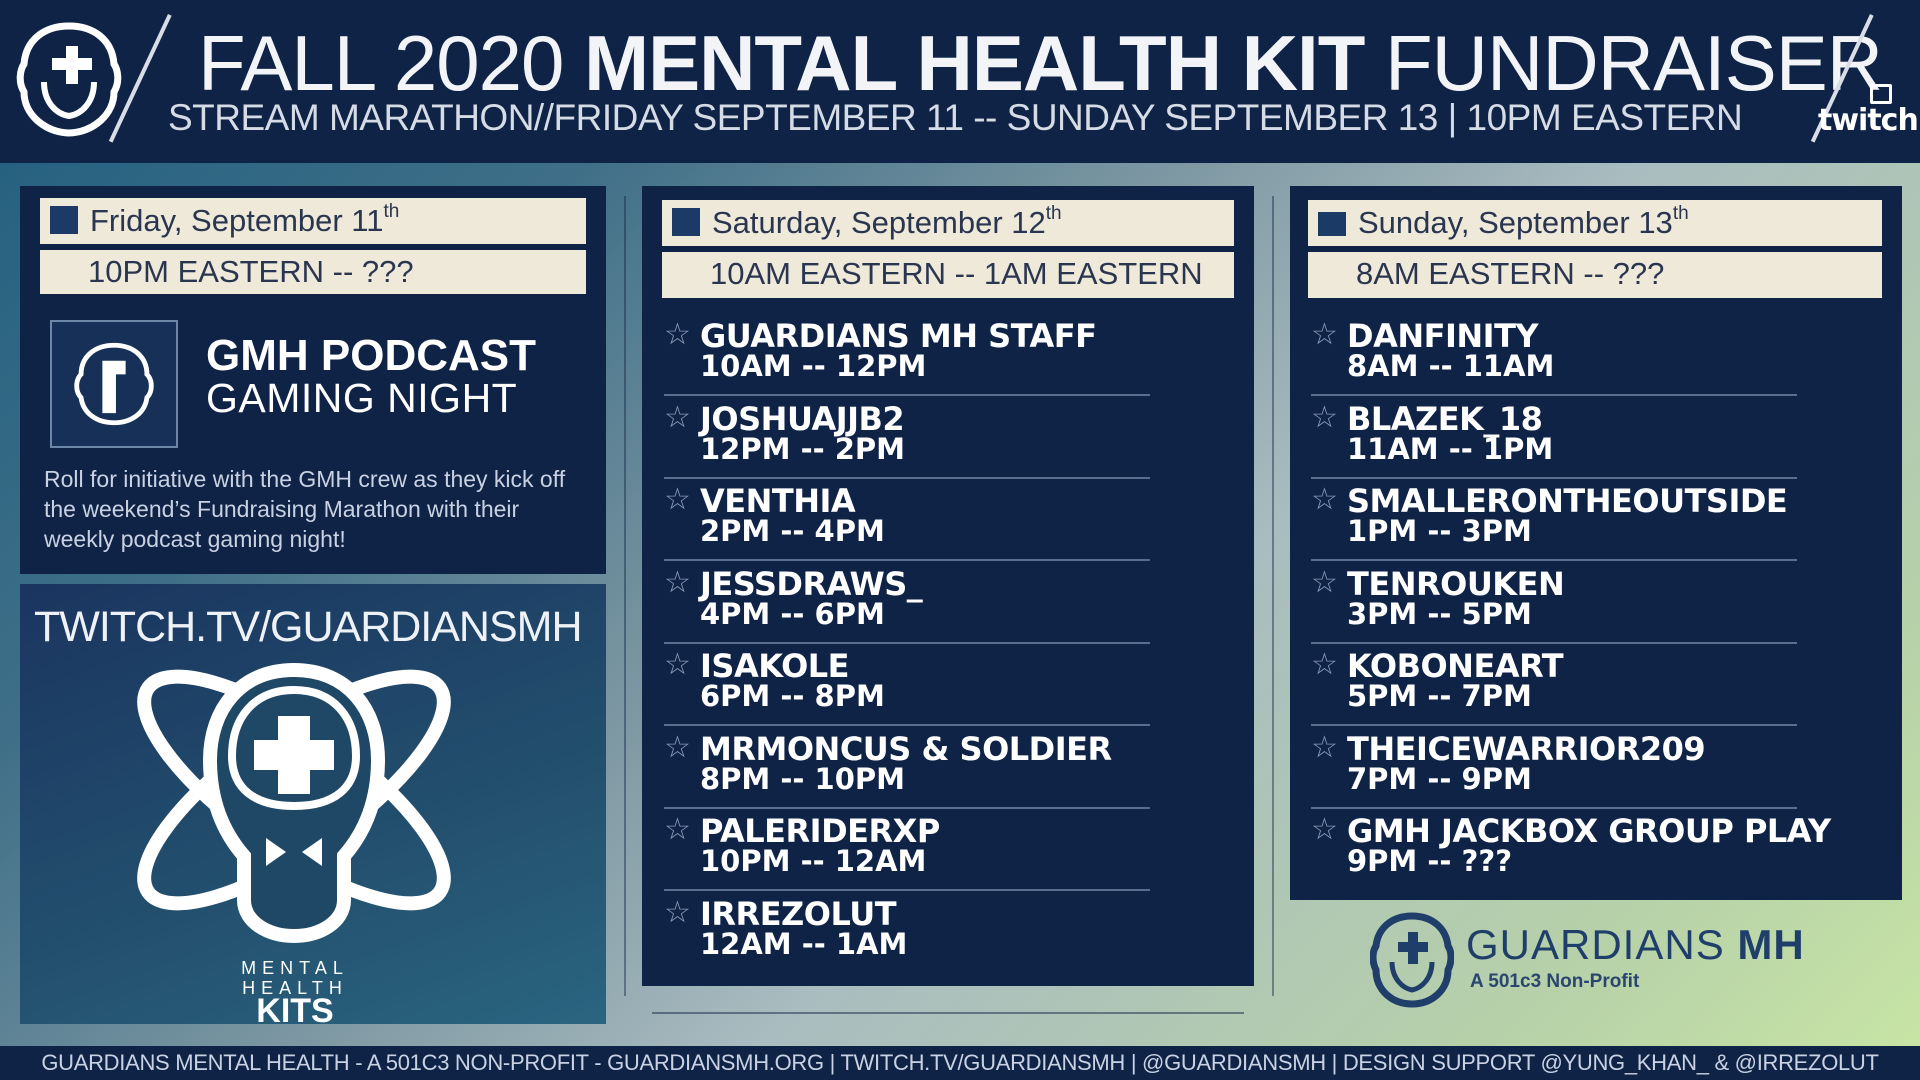 Image resolution: width=1920 pixels, height=1080 pixels. What do you see at coordinates (792, 696) in the screenshot?
I see `slot-time: 6PM -- 8PM` at bounding box center [792, 696].